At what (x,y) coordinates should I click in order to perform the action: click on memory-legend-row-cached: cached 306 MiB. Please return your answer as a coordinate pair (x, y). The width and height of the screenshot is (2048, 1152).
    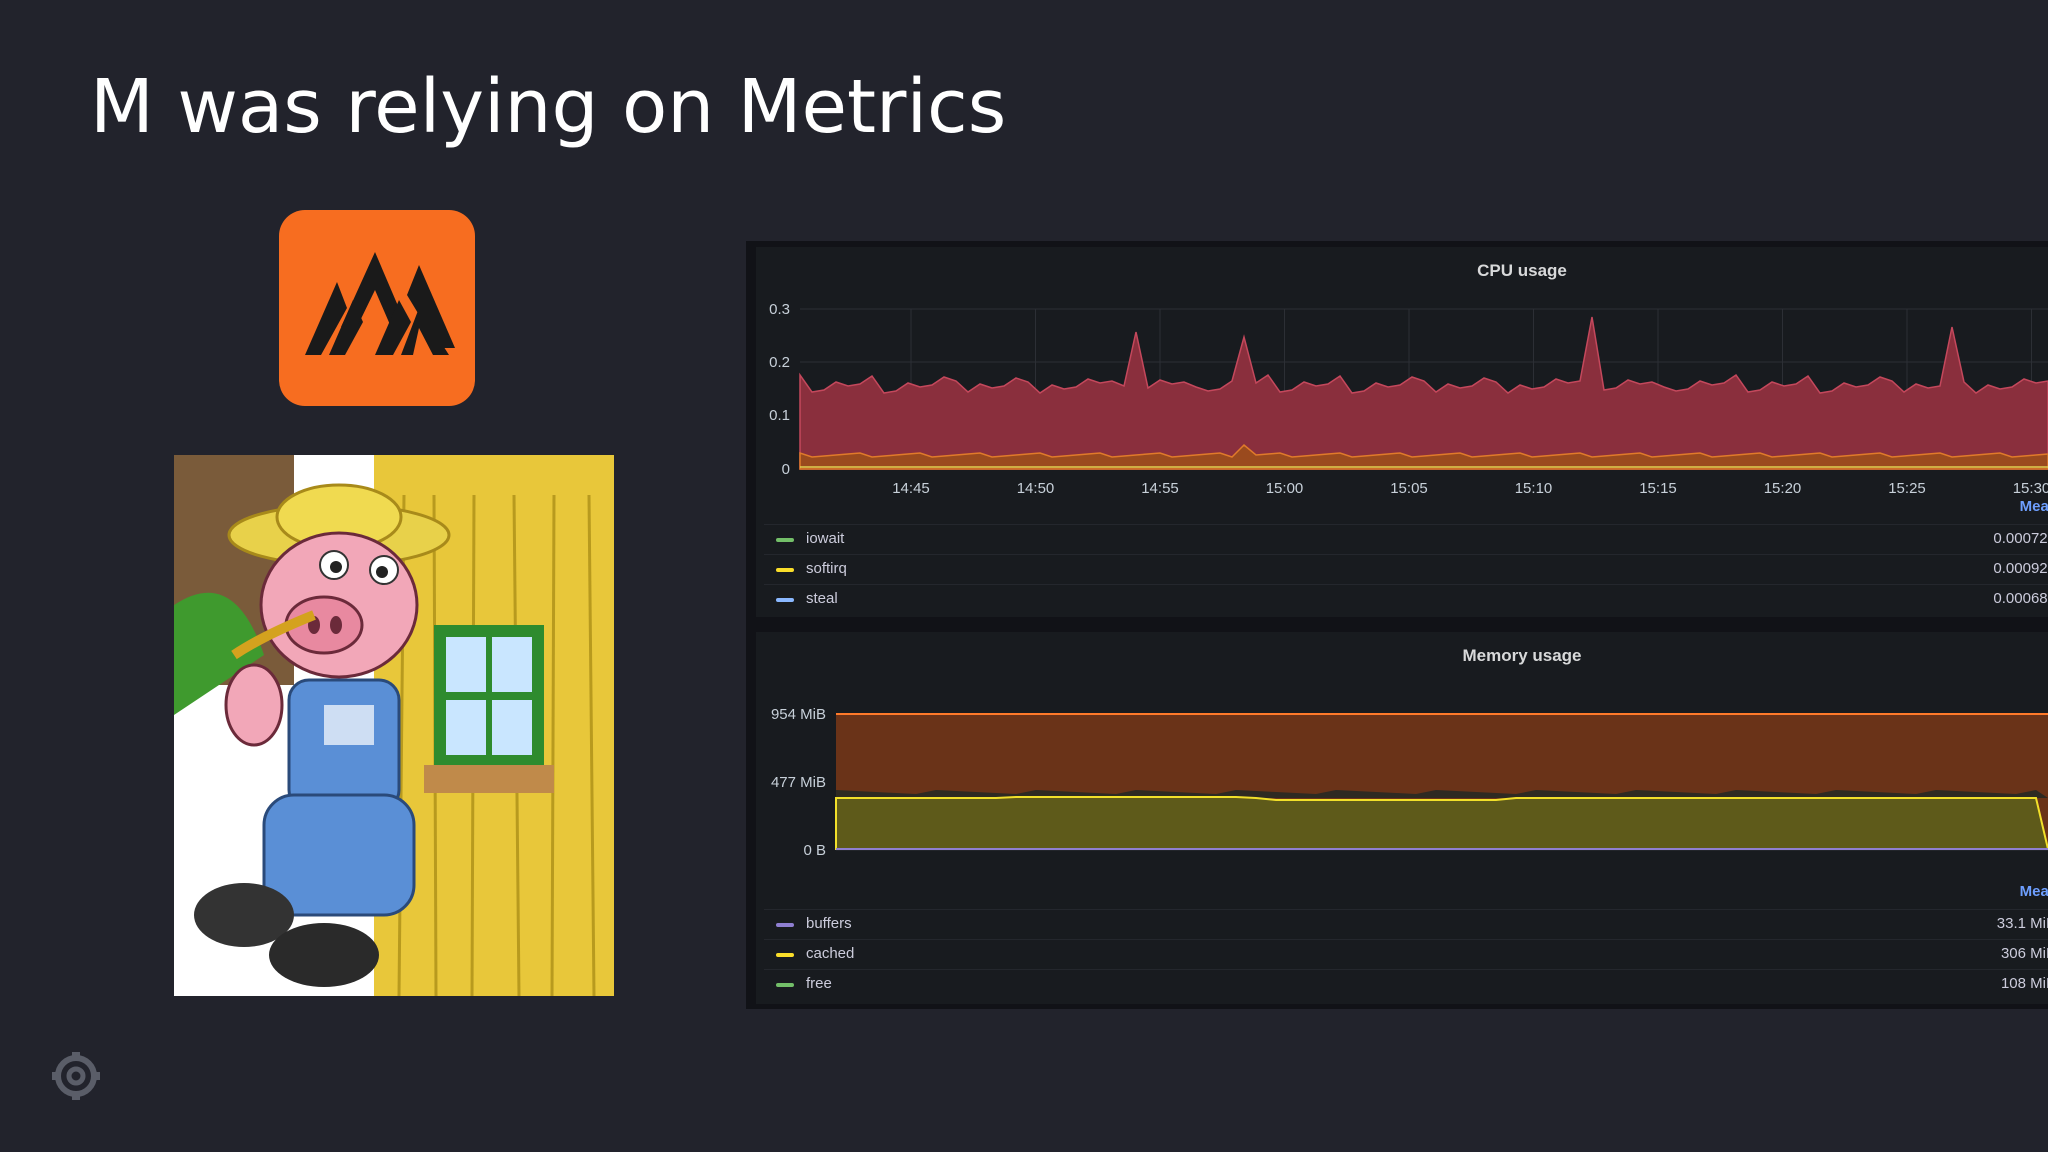
    Looking at the image, I should click on (1406, 954).